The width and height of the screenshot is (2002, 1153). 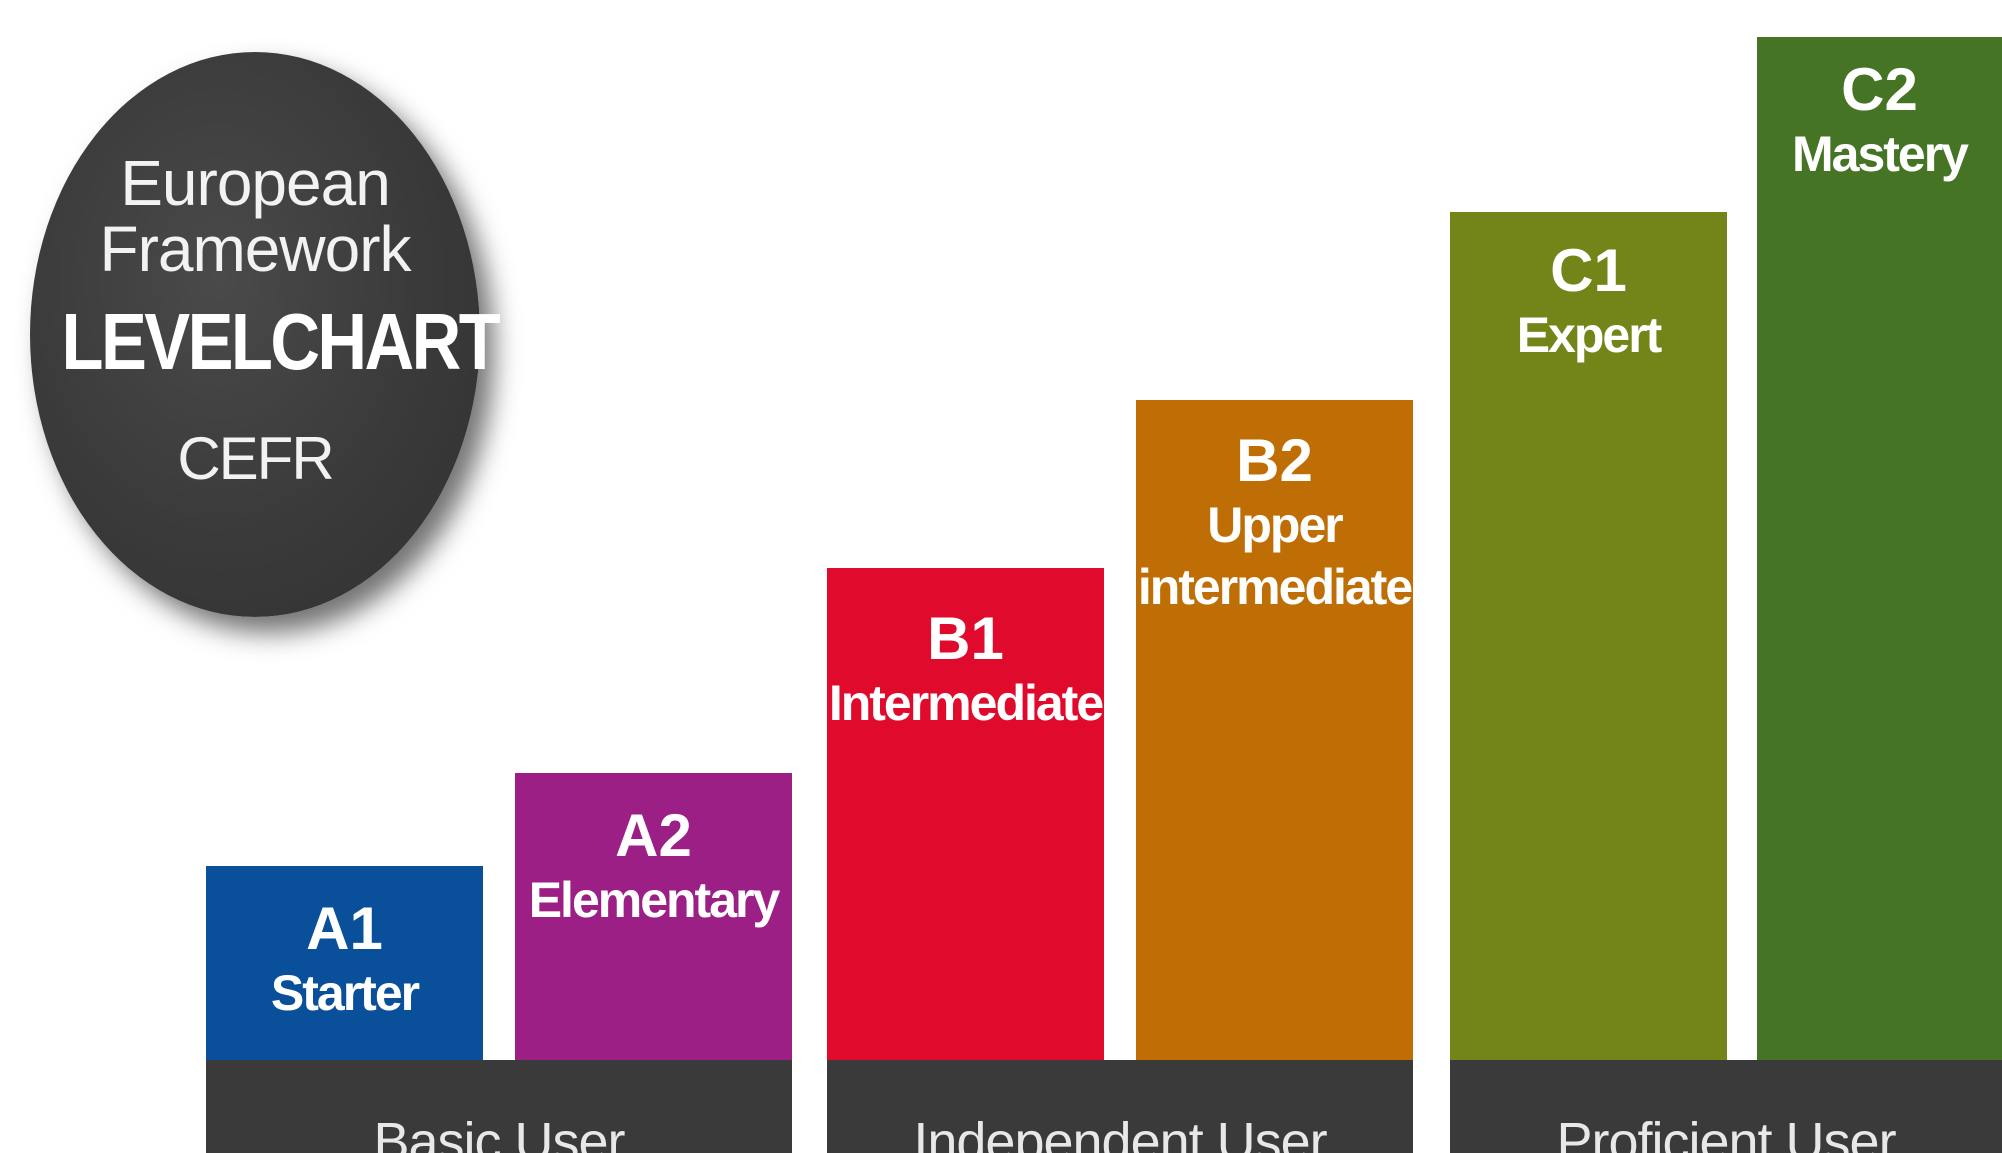 I want to click on level-name-c2: Mastery, so click(x=1880, y=154).